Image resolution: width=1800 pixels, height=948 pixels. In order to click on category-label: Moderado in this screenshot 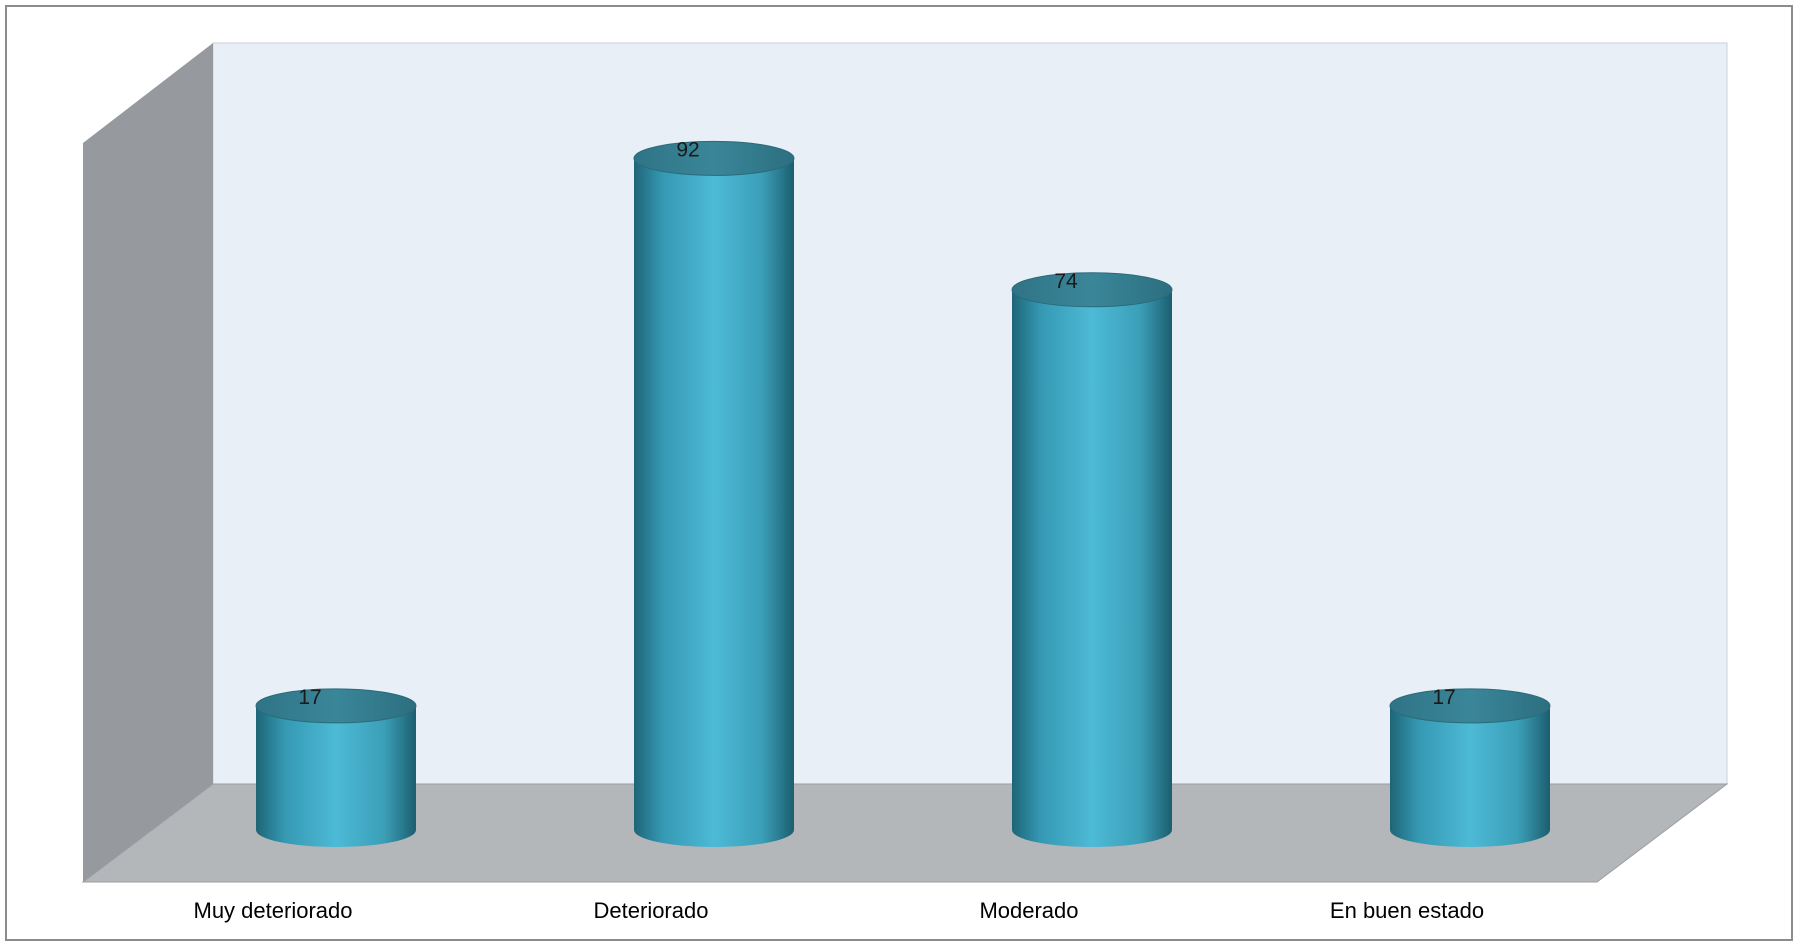, I will do `click(1028, 910)`.